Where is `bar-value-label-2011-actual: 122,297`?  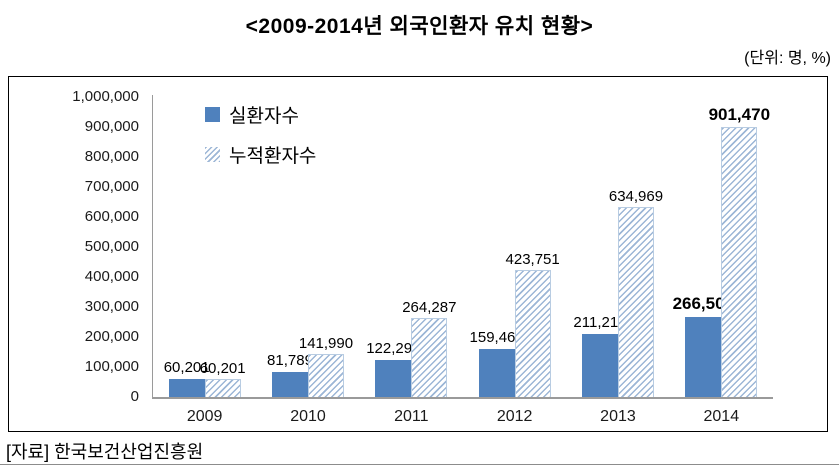
bar-value-label-2011-actual: 122,297 is located at coordinates (393, 348).